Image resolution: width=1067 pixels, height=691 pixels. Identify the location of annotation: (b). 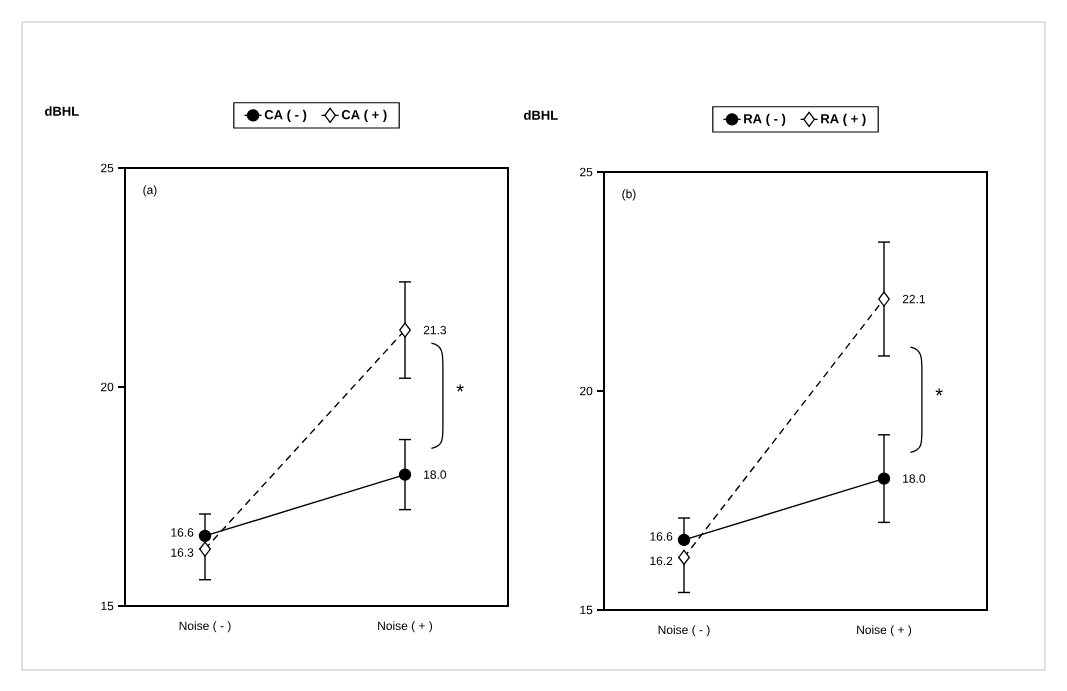
(629, 195).